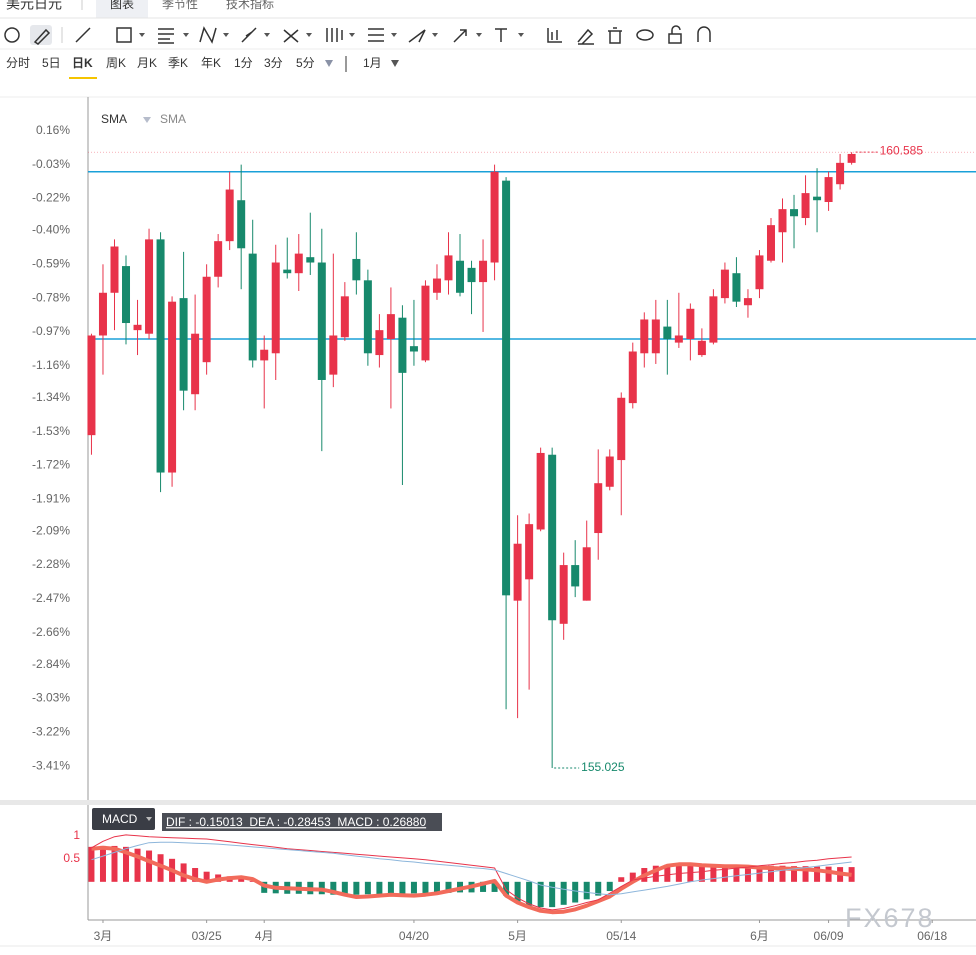 This screenshot has height=955, width=976. I want to click on icon-pencil, so click(42, 36).